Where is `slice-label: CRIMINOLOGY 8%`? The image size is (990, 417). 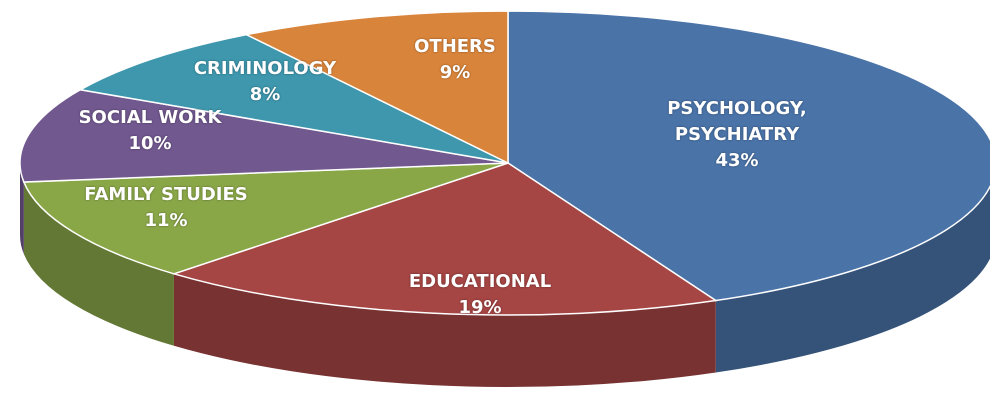 slice-label: CRIMINOLOGY 8% is located at coordinates (265, 82).